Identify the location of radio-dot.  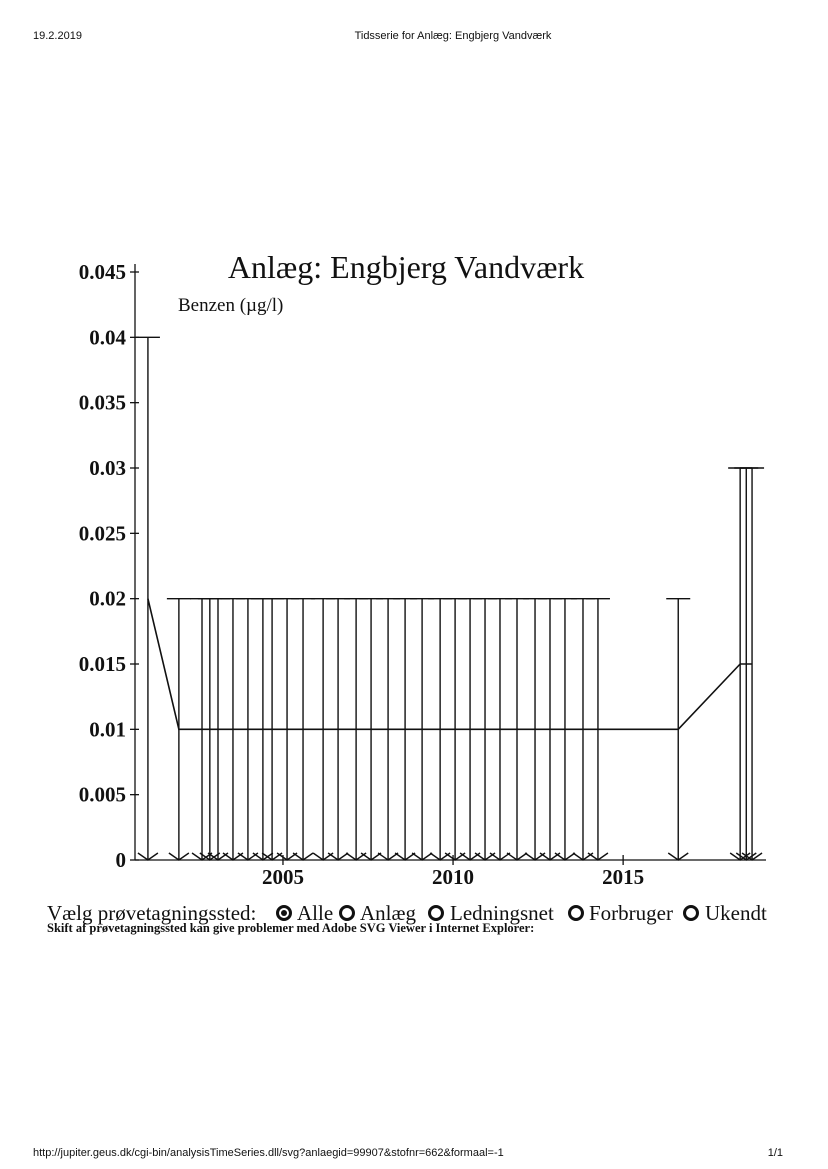
(284, 913).